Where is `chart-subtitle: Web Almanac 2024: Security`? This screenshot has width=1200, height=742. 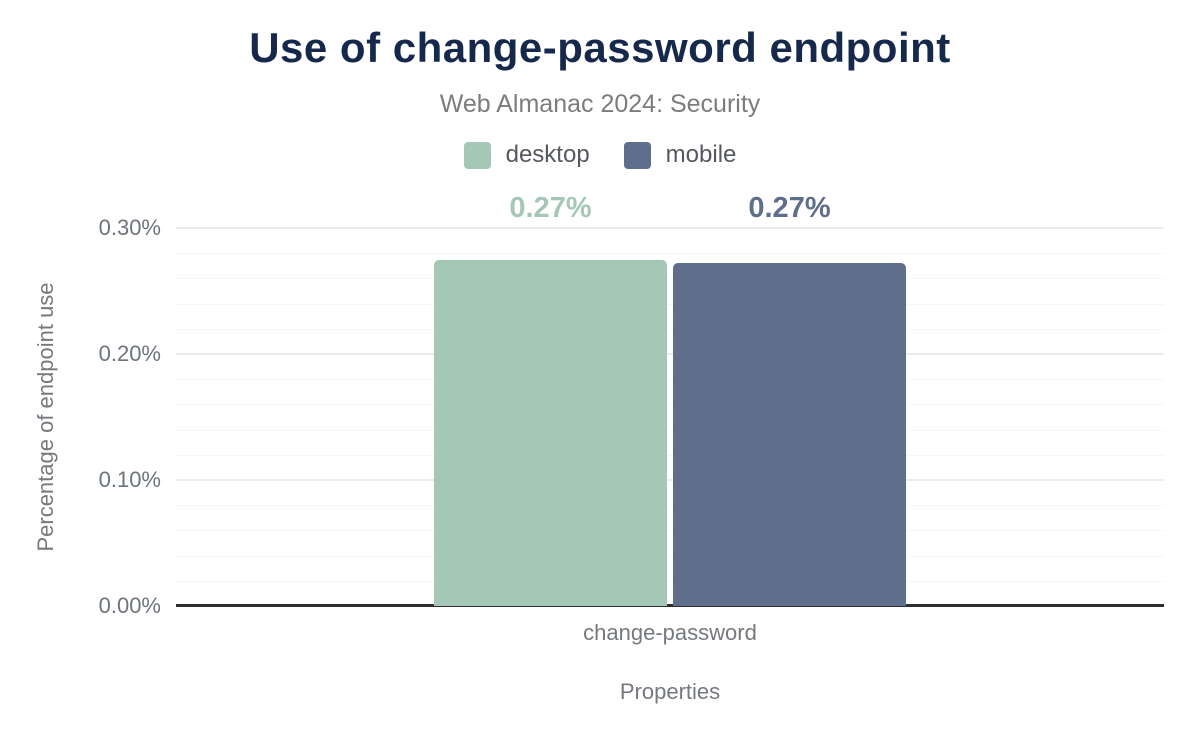
chart-subtitle: Web Almanac 2024: Security is located at coordinates (600, 104).